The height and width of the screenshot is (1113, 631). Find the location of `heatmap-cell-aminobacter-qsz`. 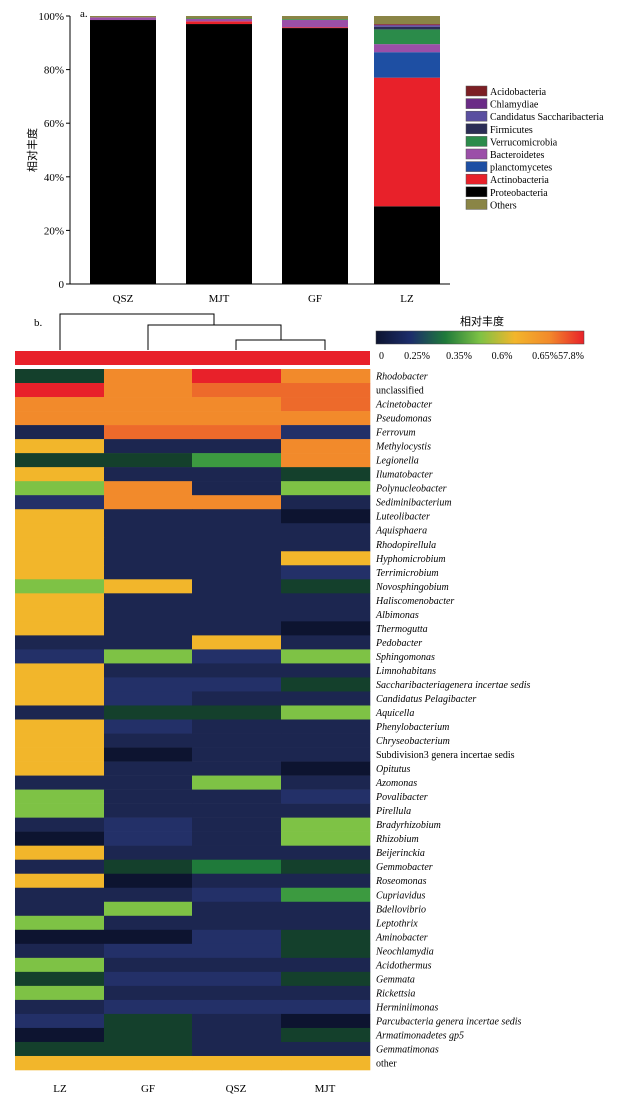

heatmap-cell-aminobacter-qsz is located at coordinates (237, 937).